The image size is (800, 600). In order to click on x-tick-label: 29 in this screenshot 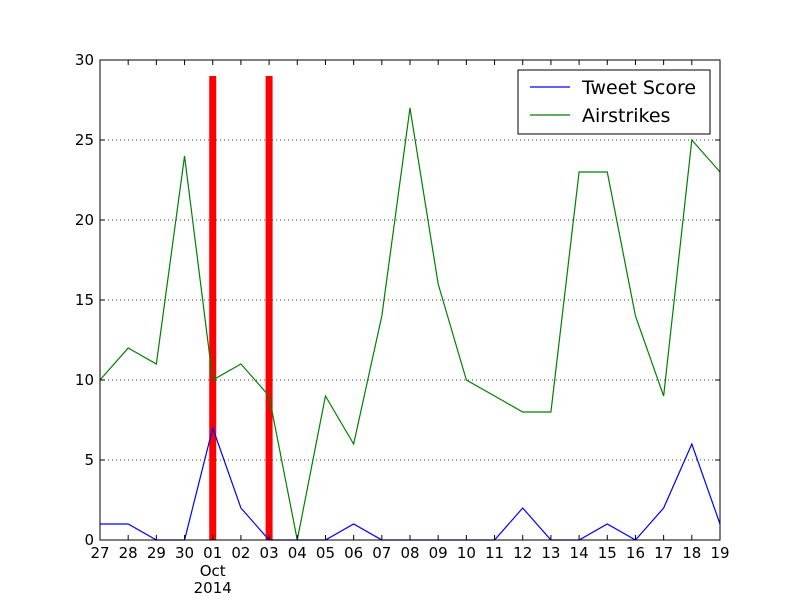, I will do `click(156, 553)`.